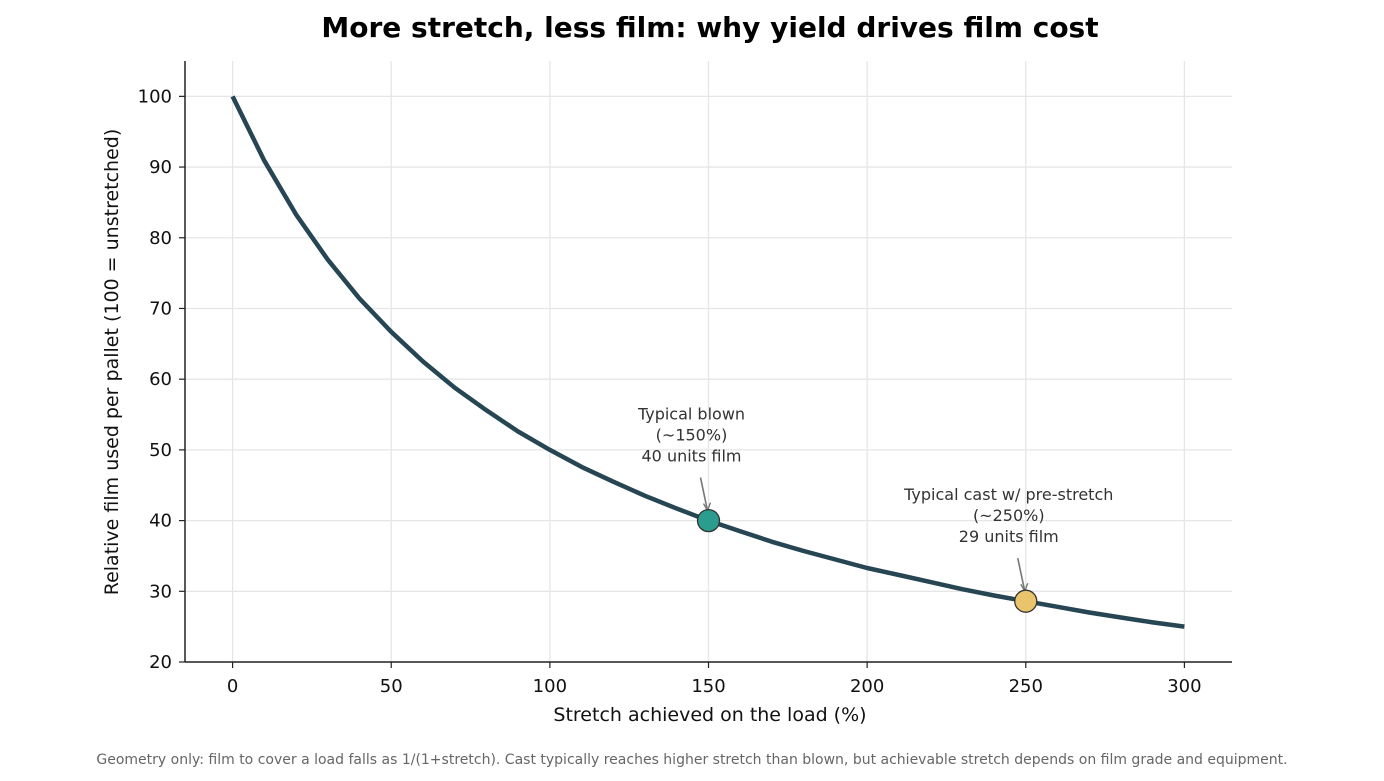 This screenshot has width=1384, height=781. I want to click on y-tick-label: 20, so click(160, 662).